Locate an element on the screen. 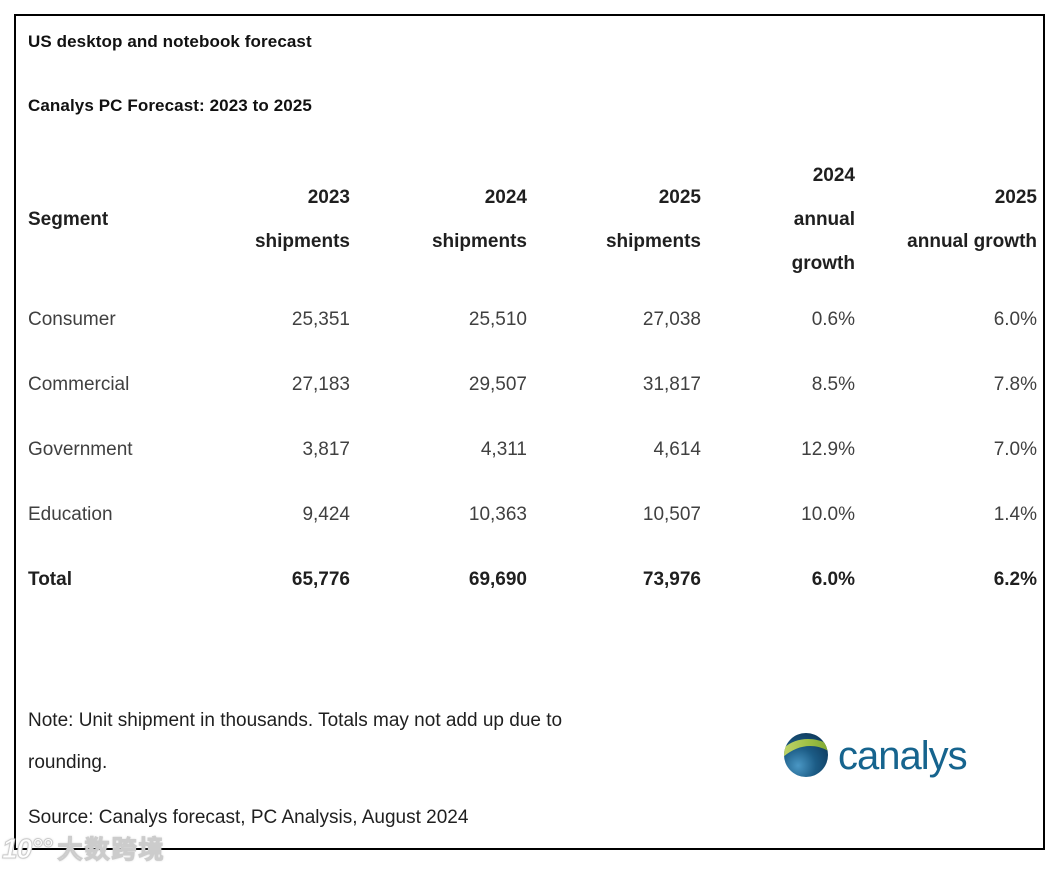  cell-2023-shipments: 27,183 is located at coordinates (320, 384).